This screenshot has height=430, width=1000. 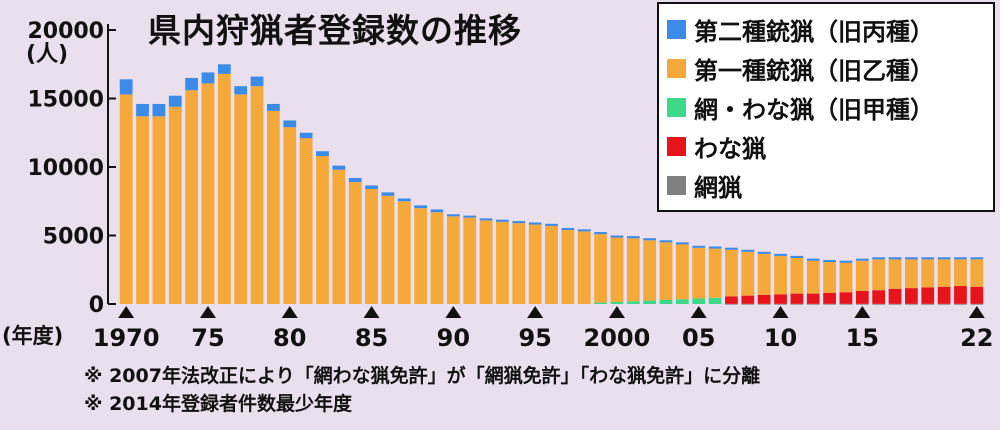 I want to click on legend-label-type2-gun: 第二種銃猟（旧丙種）, so click(x=814, y=32).